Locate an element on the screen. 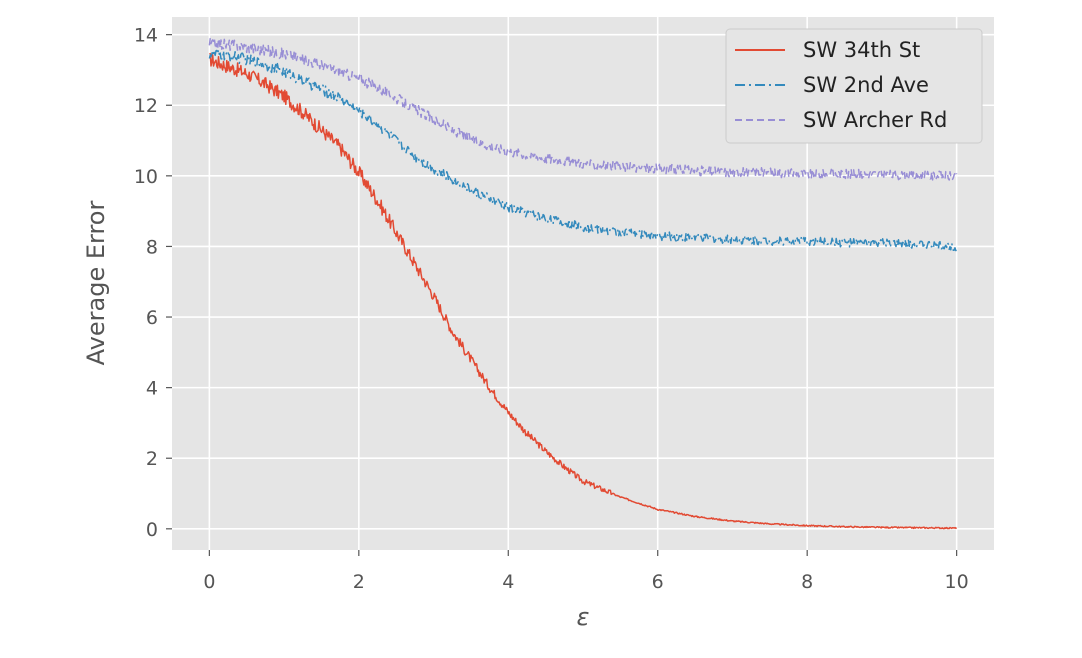  y-tick-label: 4 is located at coordinates (152, 389).